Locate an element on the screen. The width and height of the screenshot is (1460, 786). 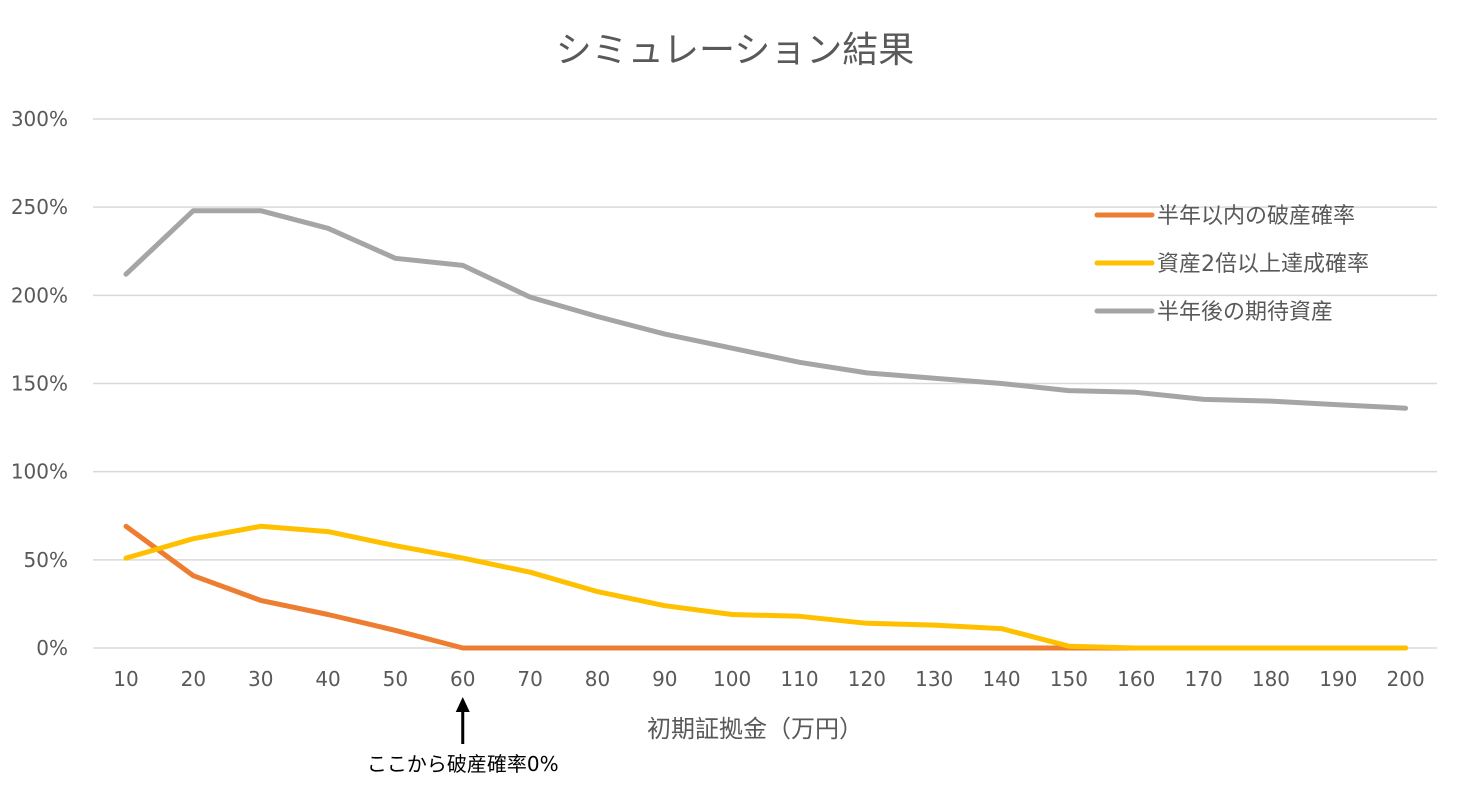
x-tick-label: 160 is located at coordinates (1136, 679).